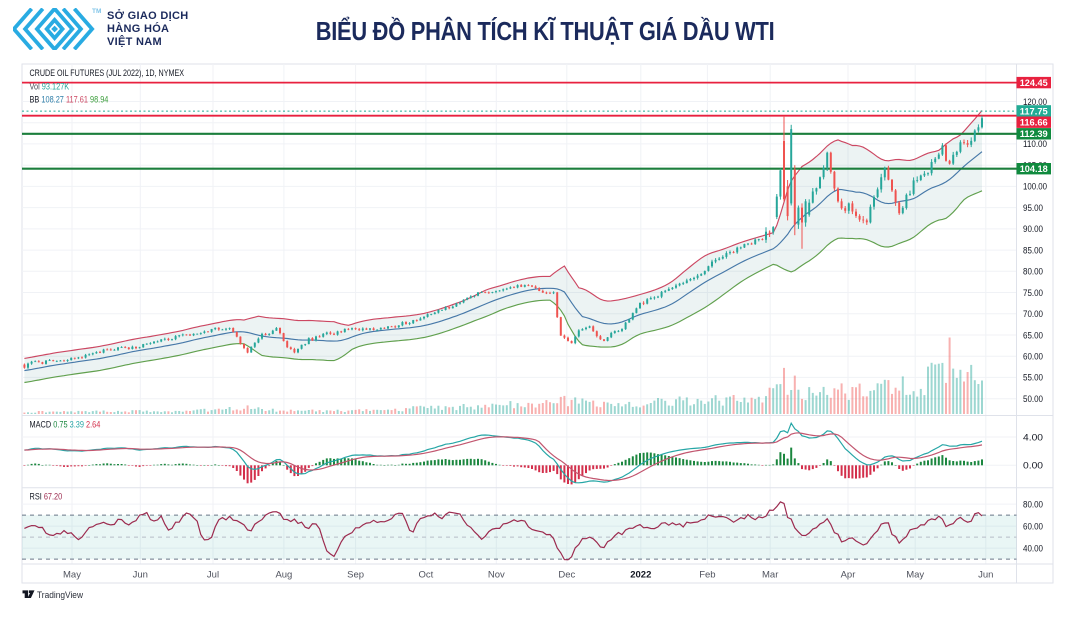 The width and height of the screenshot is (1091, 636). Describe the element at coordinates (1033, 314) in the screenshot. I see `svg-text: 70.00` at that location.